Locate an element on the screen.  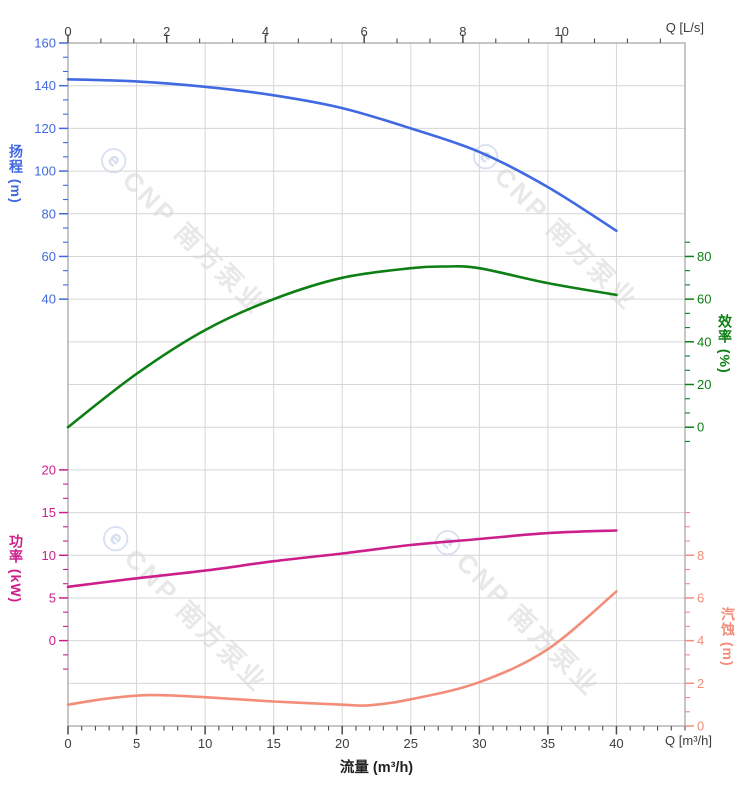
series-power-curve is located at coordinates (342, 559).